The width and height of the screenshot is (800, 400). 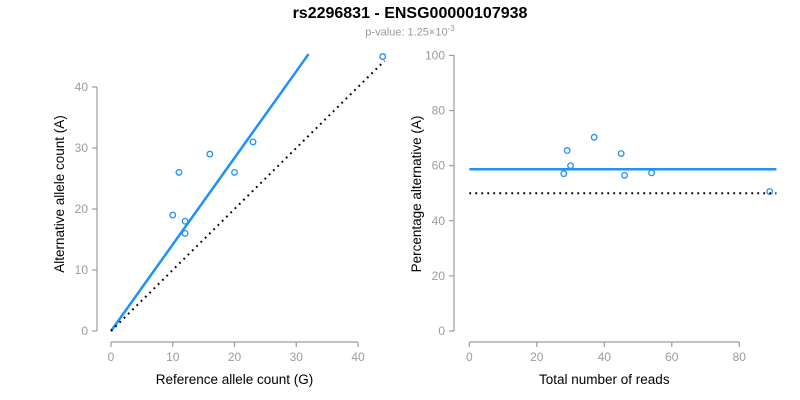 I want to click on pvalue-text: p-value: 1.25×10, so click(x=406, y=32).